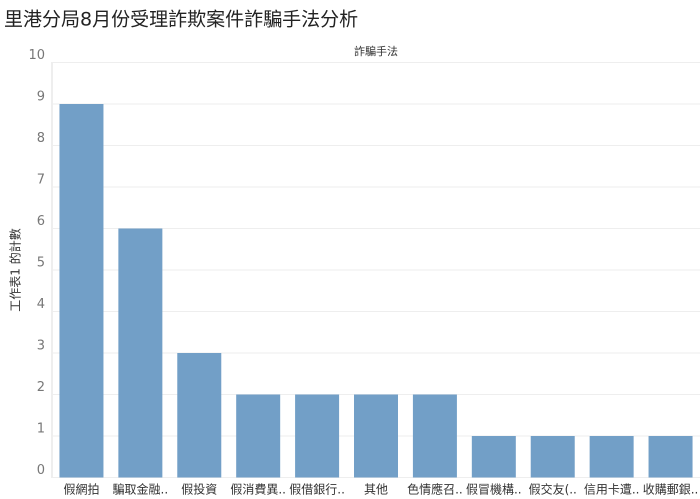 The image size is (700, 499). What do you see at coordinates (15, 269) in the screenshot?
I see `y-axis-label: 工作表1 的計數` at bounding box center [15, 269].